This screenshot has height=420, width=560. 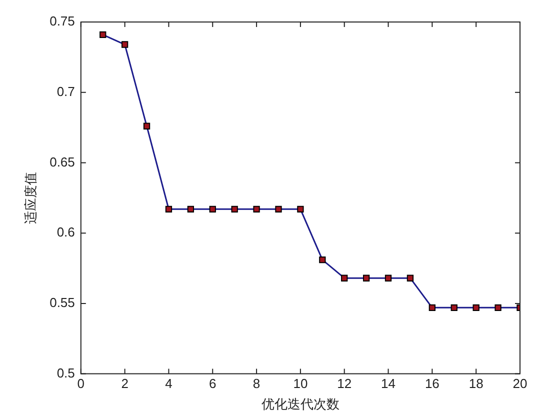 What do you see at coordinates (476, 384) in the screenshot?
I see `x-tick-label: 18` at bounding box center [476, 384].